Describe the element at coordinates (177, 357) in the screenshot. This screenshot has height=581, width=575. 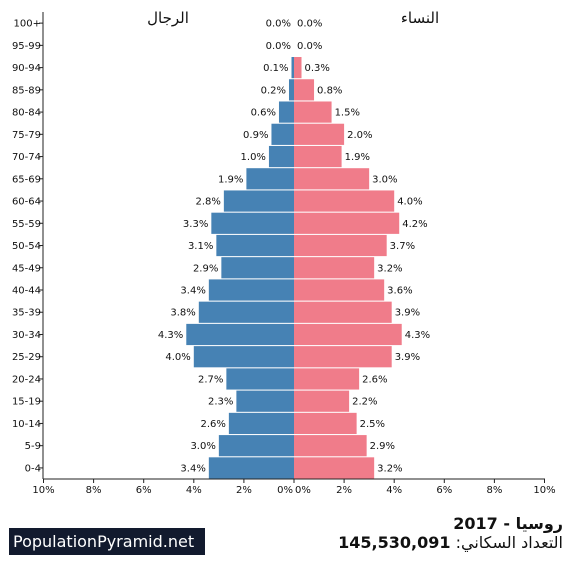
I see `male-value-label: 4.0%` at that location.